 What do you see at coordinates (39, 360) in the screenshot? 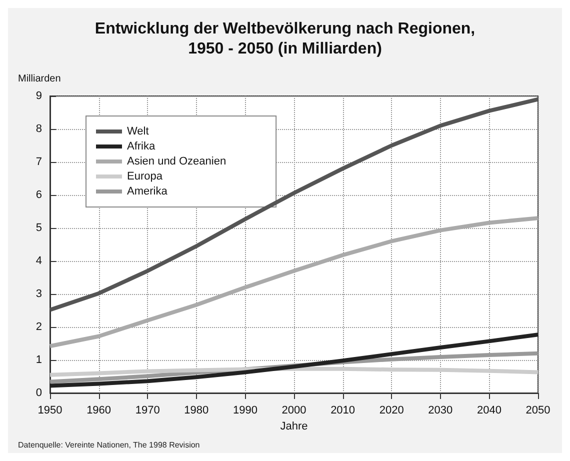
I see `y-tick-label: 1` at bounding box center [39, 360].